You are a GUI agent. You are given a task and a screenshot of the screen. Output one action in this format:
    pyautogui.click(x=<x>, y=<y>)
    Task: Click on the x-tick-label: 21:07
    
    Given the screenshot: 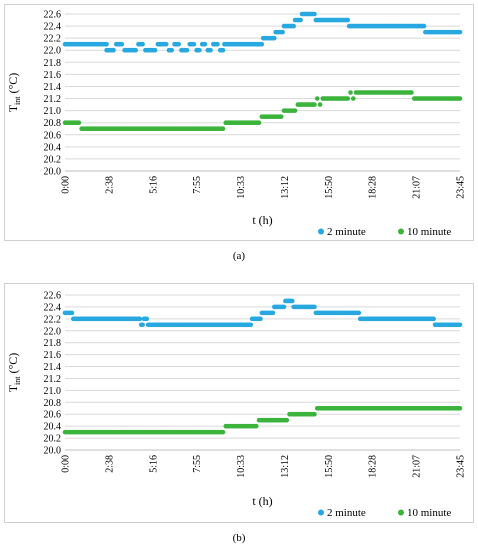 What is the action you would take?
    pyautogui.click(x=417, y=466)
    